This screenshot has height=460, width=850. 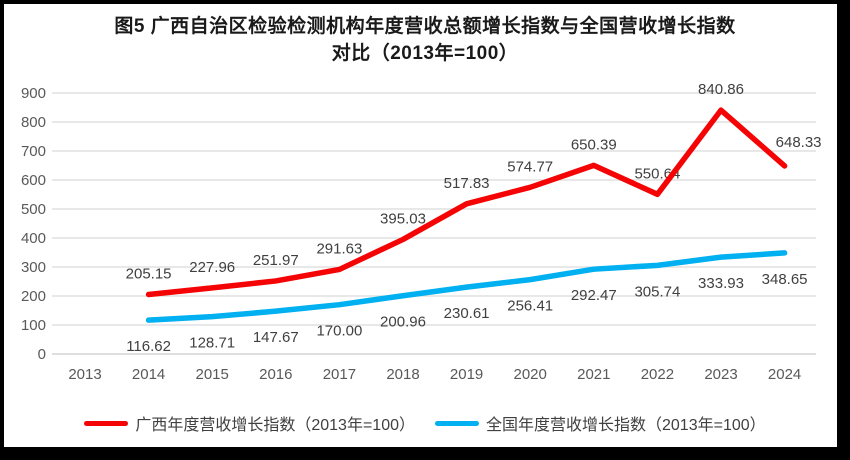 What do you see at coordinates (626, 425) in the screenshot?
I see `legend-label-national: 全国年度营收增长指数（2013年=100）` at bounding box center [626, 425].